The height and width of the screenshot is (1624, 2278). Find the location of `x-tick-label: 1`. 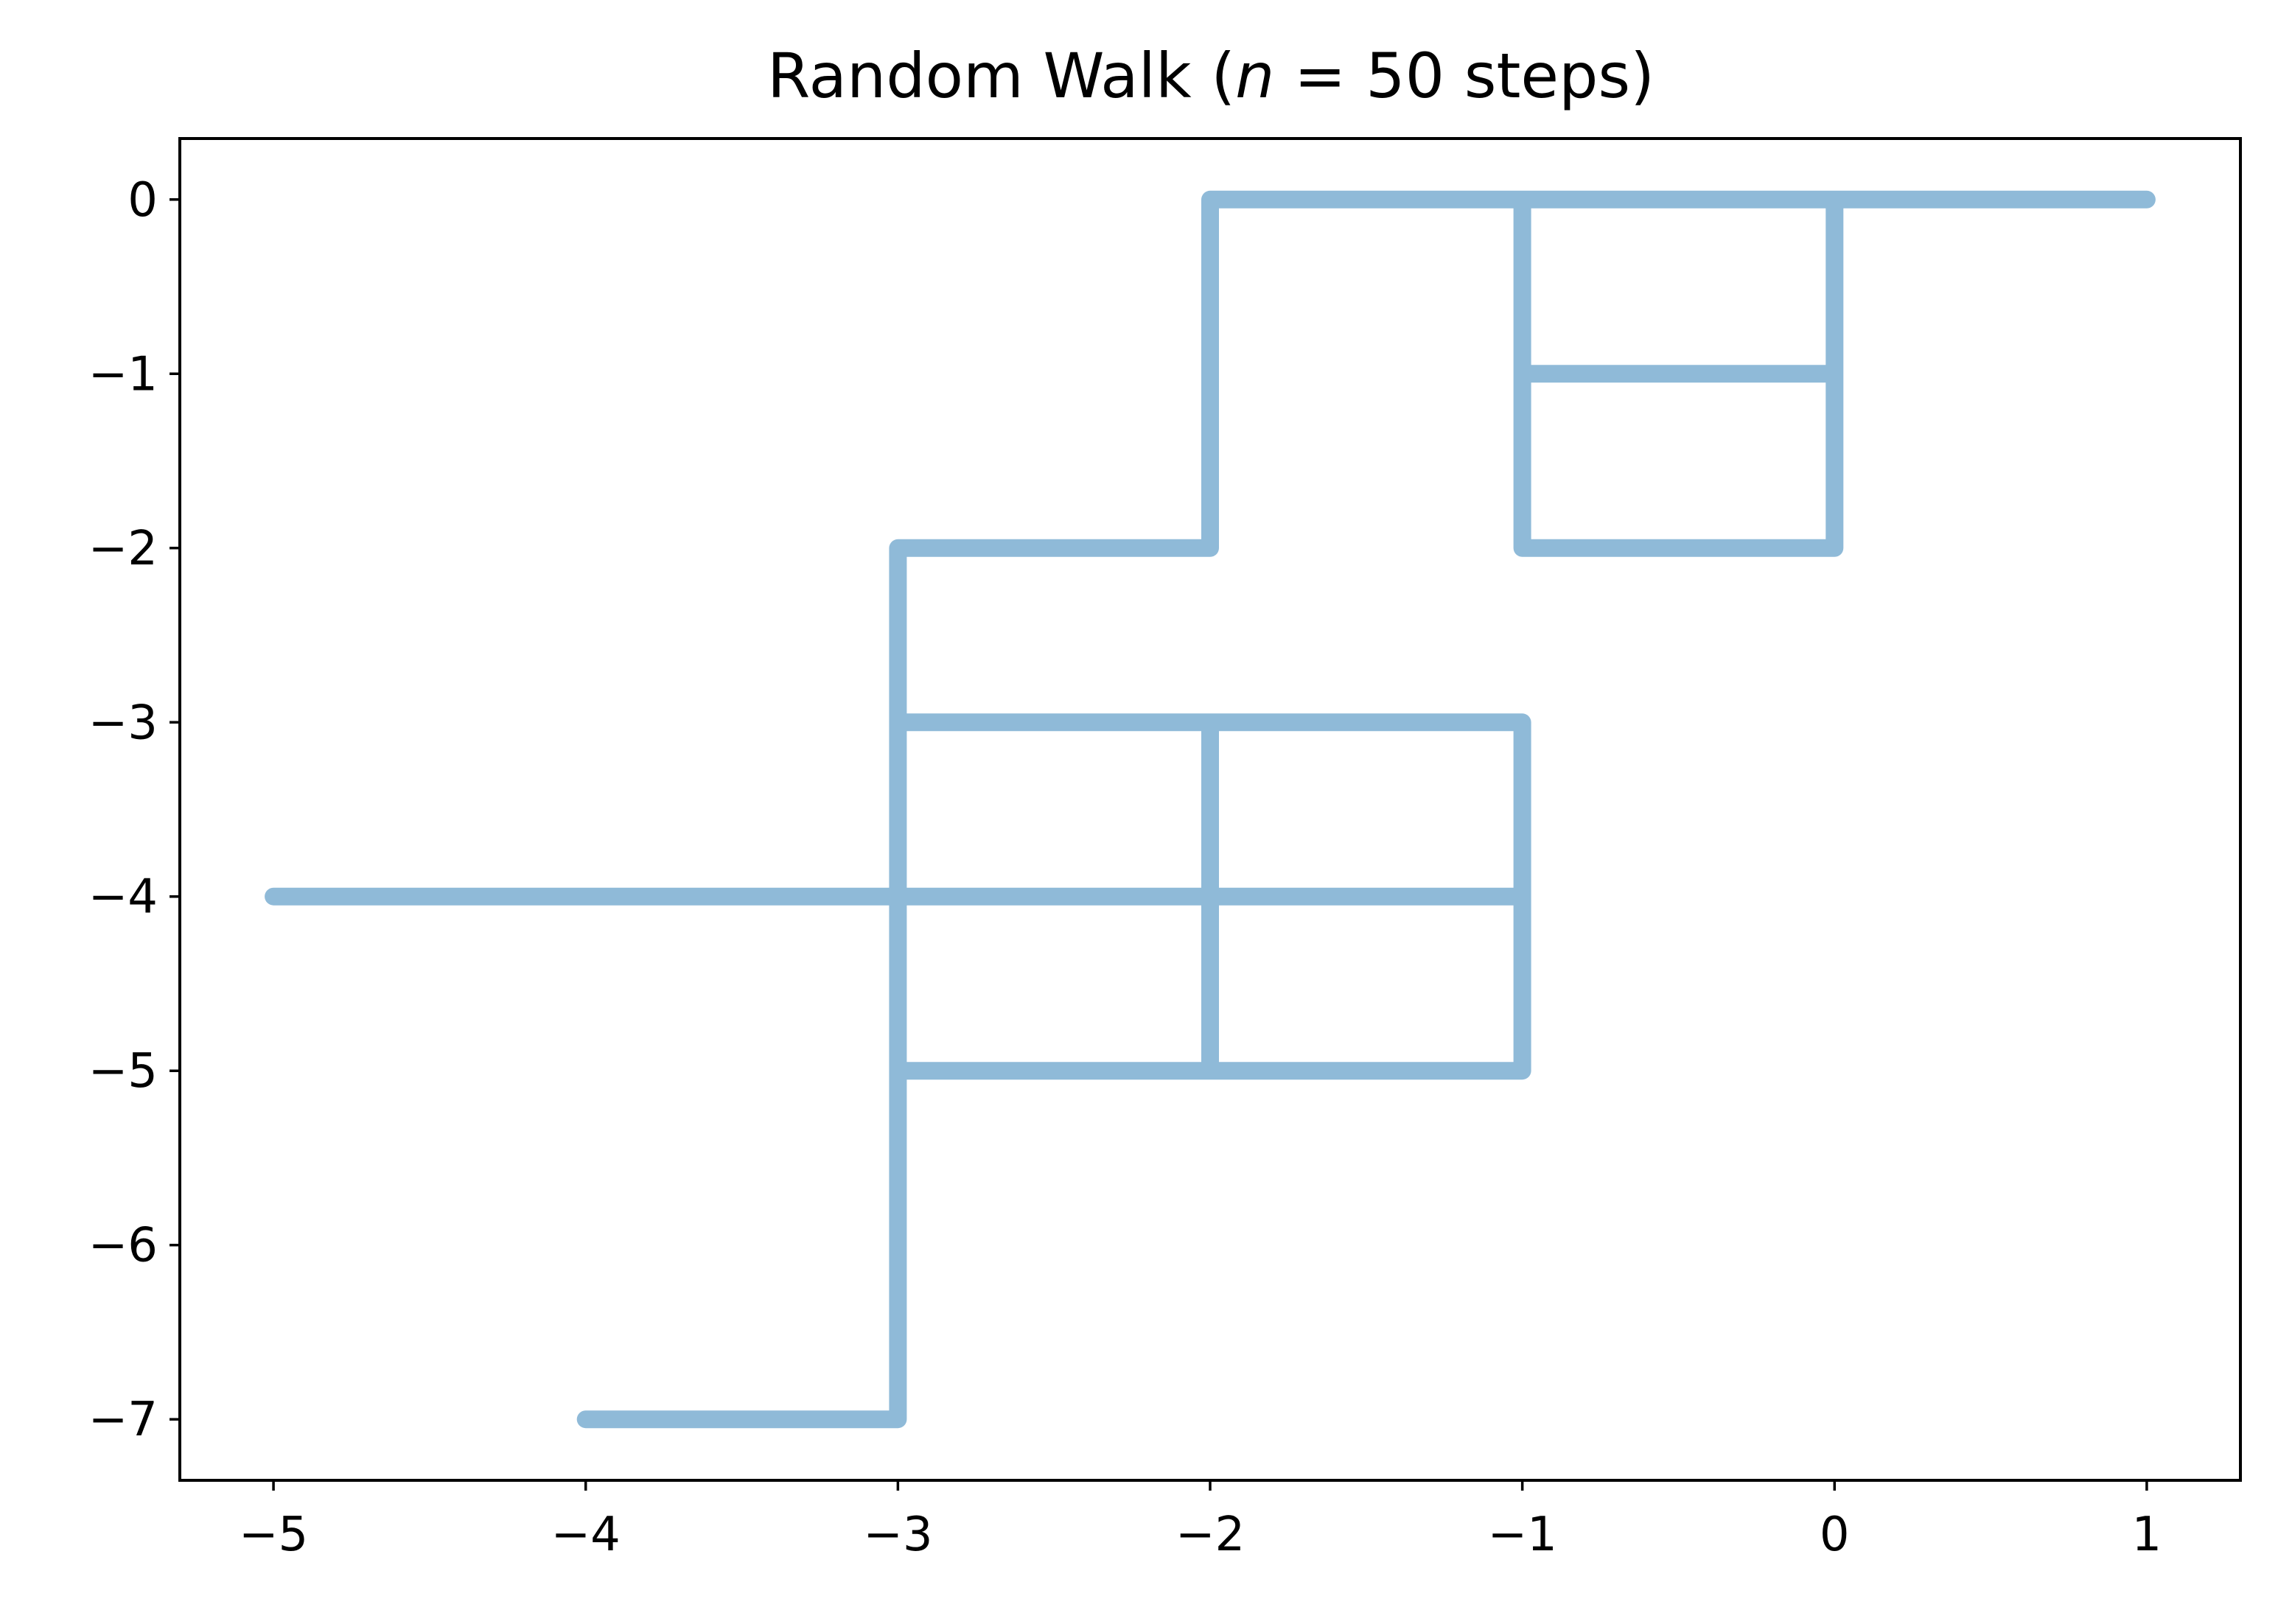

x-tick-label: 1 is located at coordinates (2147, 1535).